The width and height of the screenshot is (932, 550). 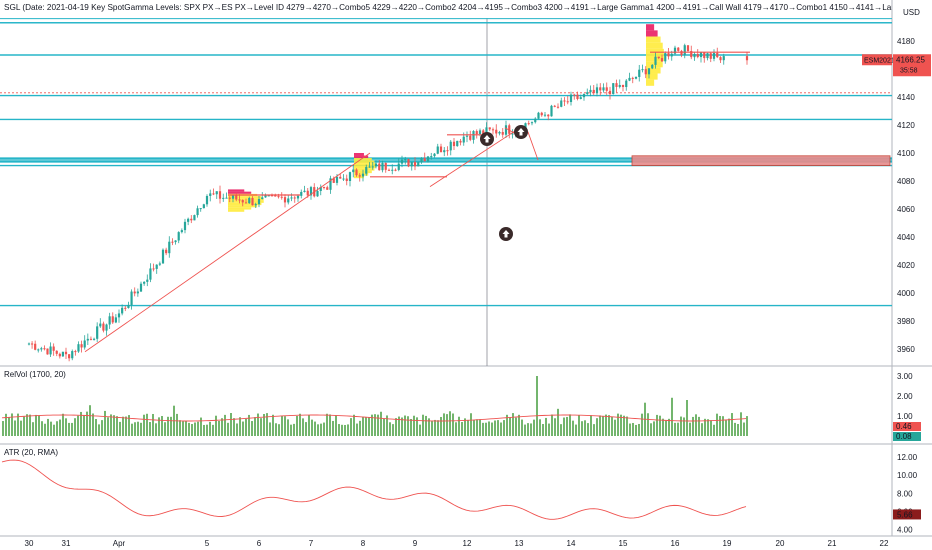 What do you see at coordinates (623, 543) in the screenshot?
I see `time-tick-label: 15` at bounding box center [623, 543].